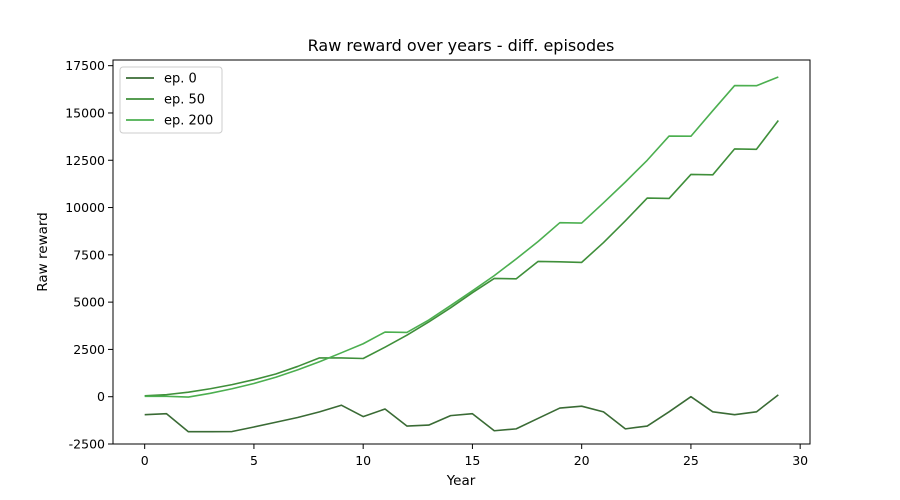 This screenshot has width=900, height=500. I want to click on y-tick-label: 7500, so click(89, 254).